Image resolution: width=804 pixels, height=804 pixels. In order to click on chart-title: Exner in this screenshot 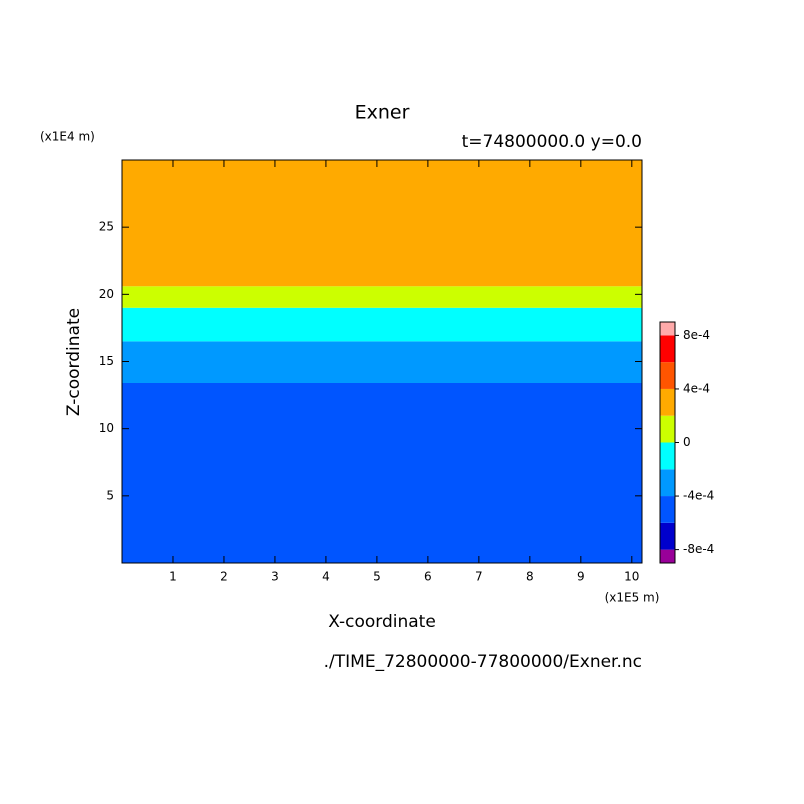, I will do `click(382, 113)`.